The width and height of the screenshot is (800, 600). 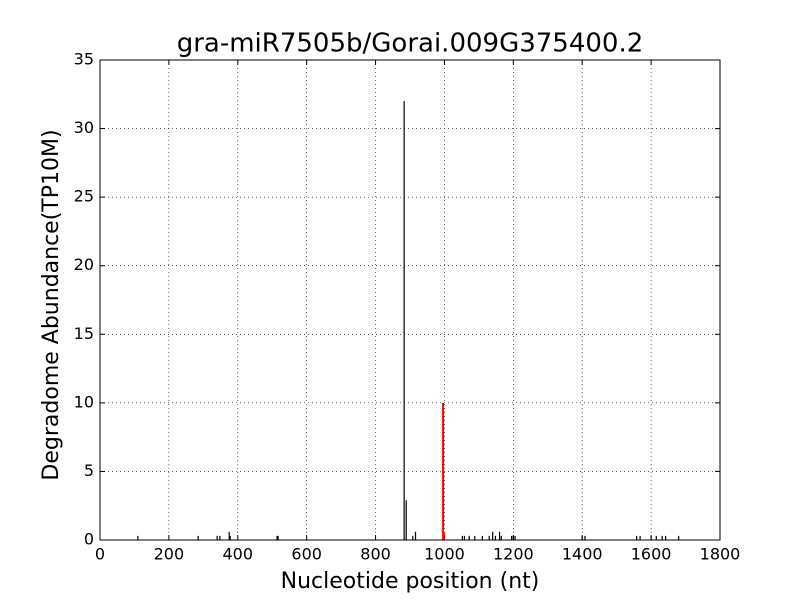 I want to click on x-tick-label: 1000, so click(x=444, y=554).